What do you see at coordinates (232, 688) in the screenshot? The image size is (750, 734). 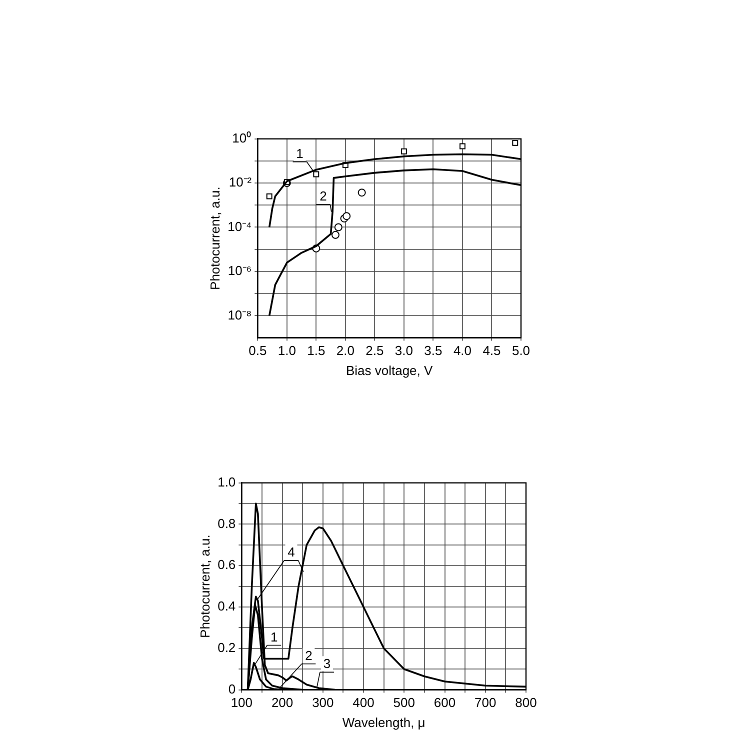 I see `y-tick-label: 0` at bounding box center [232, 688].